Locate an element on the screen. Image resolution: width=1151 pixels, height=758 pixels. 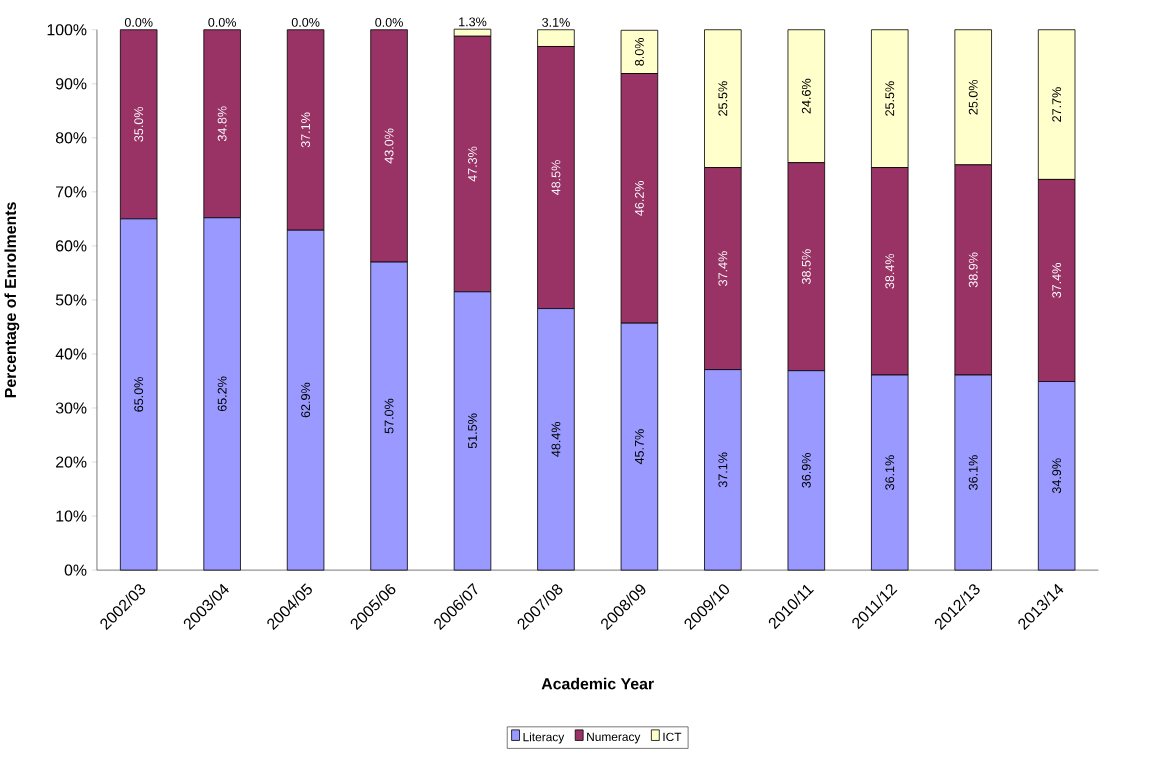
legend-label: Literacy is located at coordinates (544, 738).